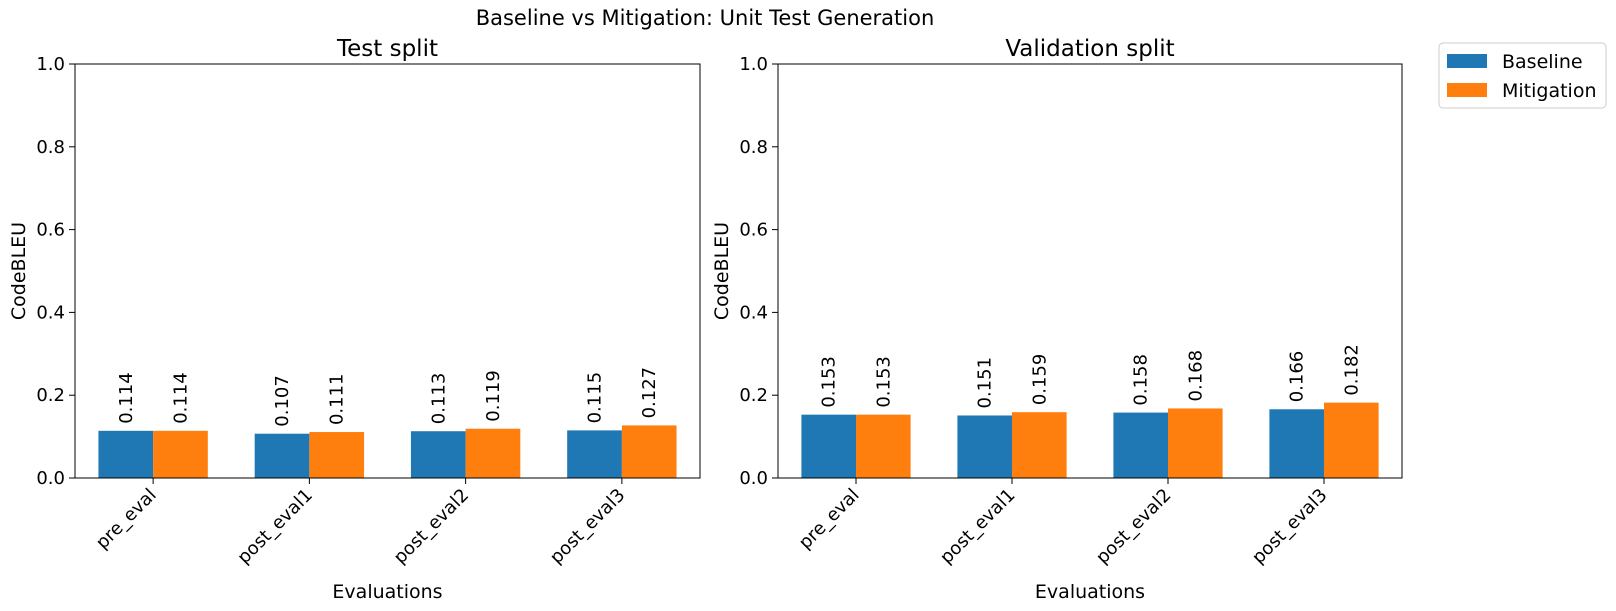  Describe the element at coordinates (1542, 62) in the screenshot. I see `legend-label-baseline: Baseline` at that location.